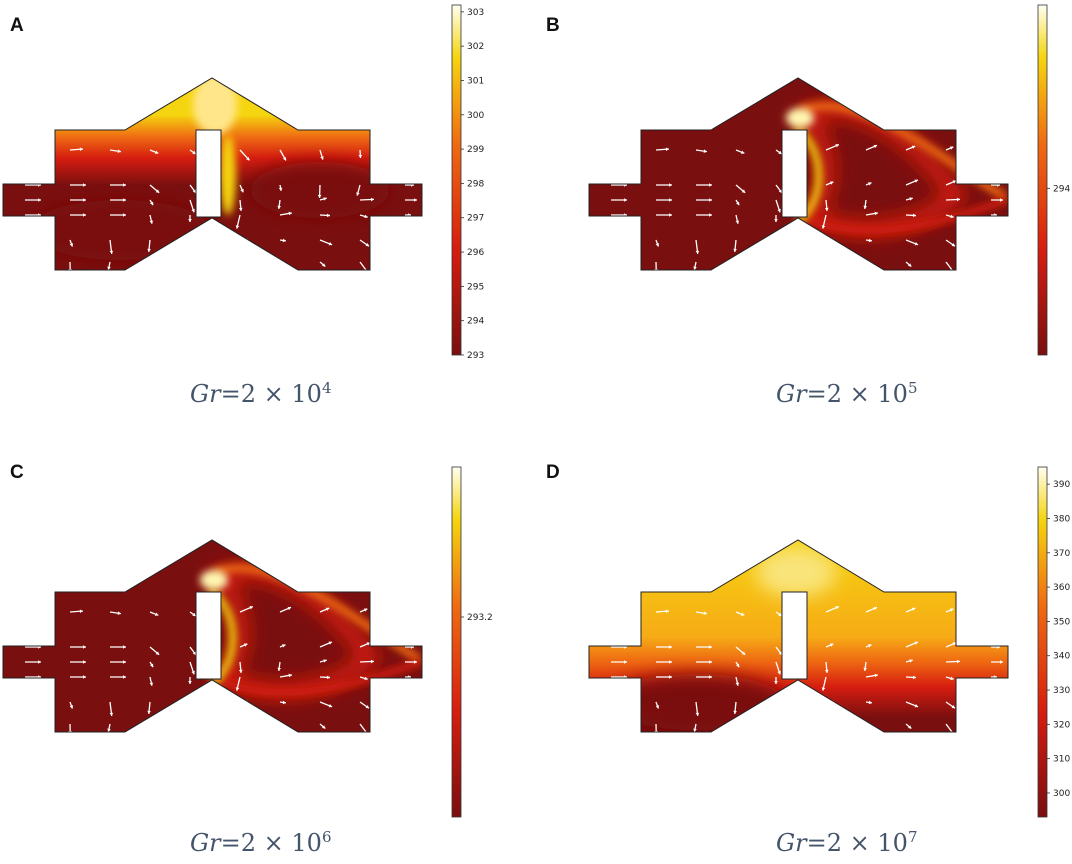  What do you see at coordinates (1053, 642) in the screenshot?
I see `colorbar: 300 310 320 330 340 350 360 370 380 390` at bounding box center [1053, 642].